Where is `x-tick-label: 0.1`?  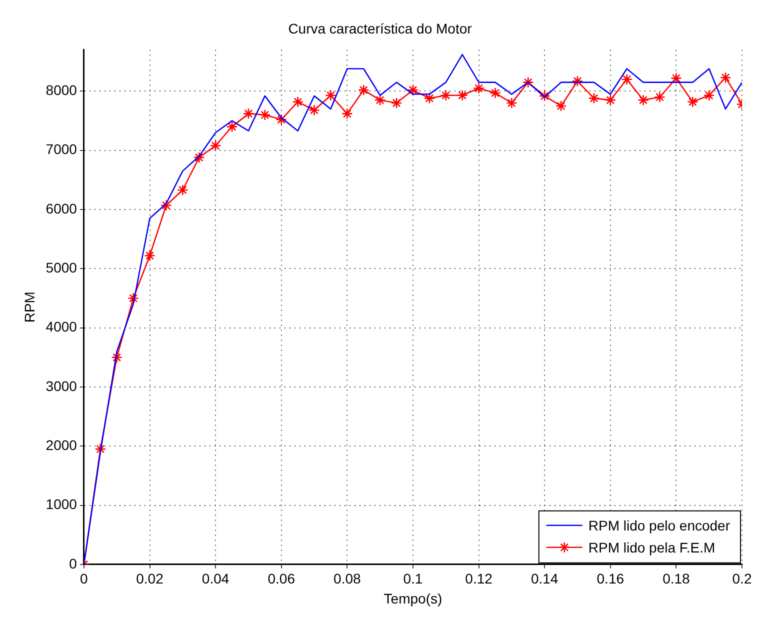 x-tick-label: 0.1 is located at coordinates (413, 578).